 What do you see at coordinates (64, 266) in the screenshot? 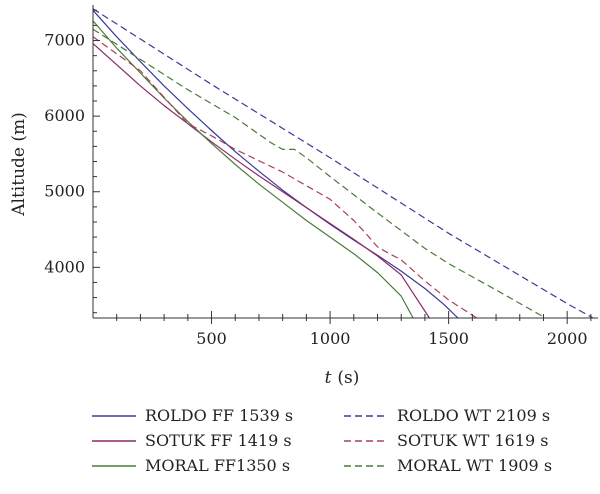
I see `y-tick-label: 4000` at bounding box center [64, 266].